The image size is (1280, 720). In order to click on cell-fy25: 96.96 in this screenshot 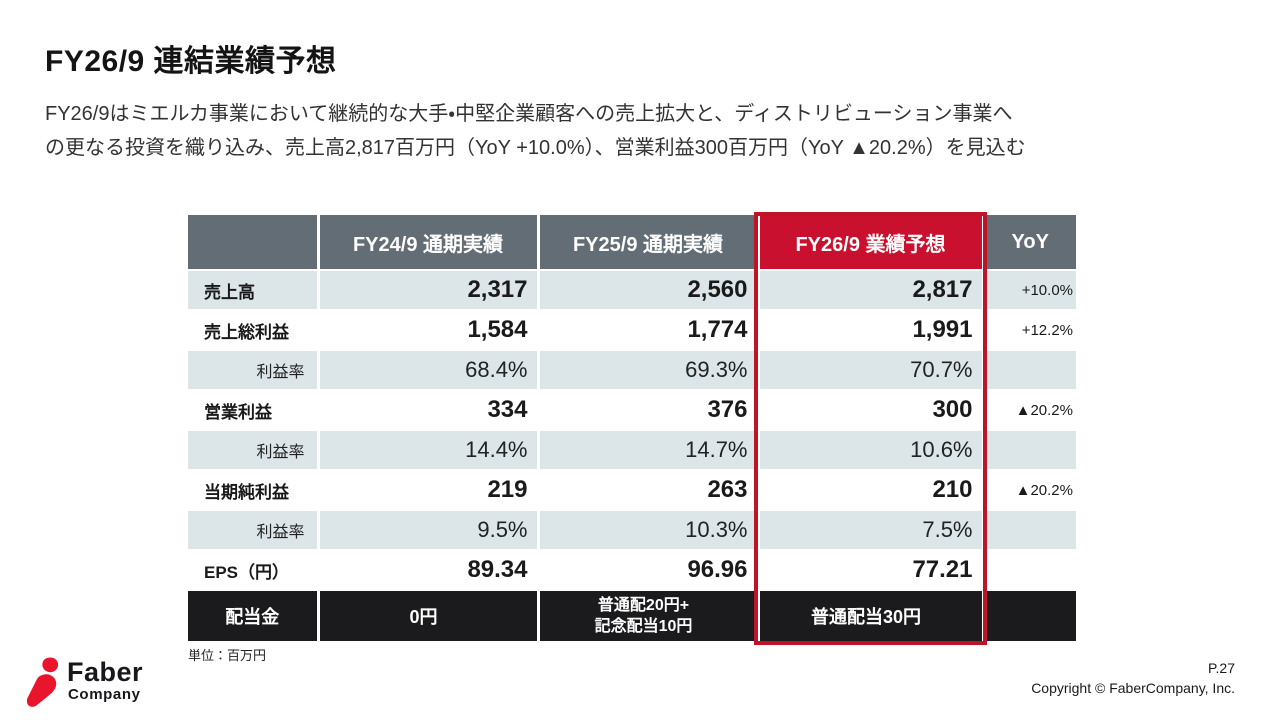, I will do `click(647, 570)`.